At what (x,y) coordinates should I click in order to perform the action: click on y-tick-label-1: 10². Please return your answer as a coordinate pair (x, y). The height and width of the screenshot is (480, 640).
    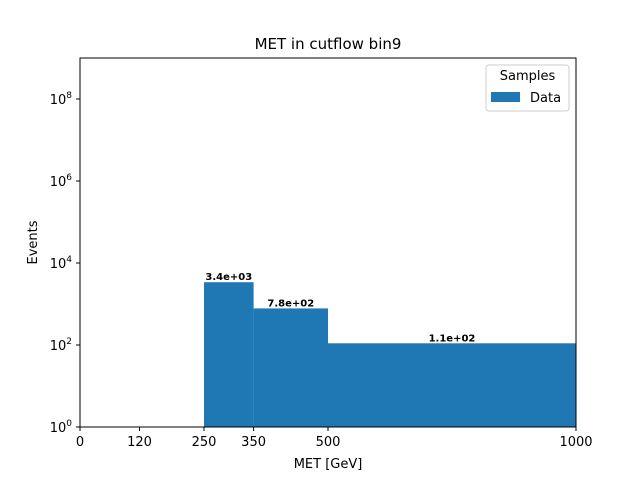
    Looking at the image, I should click on (61, 345).